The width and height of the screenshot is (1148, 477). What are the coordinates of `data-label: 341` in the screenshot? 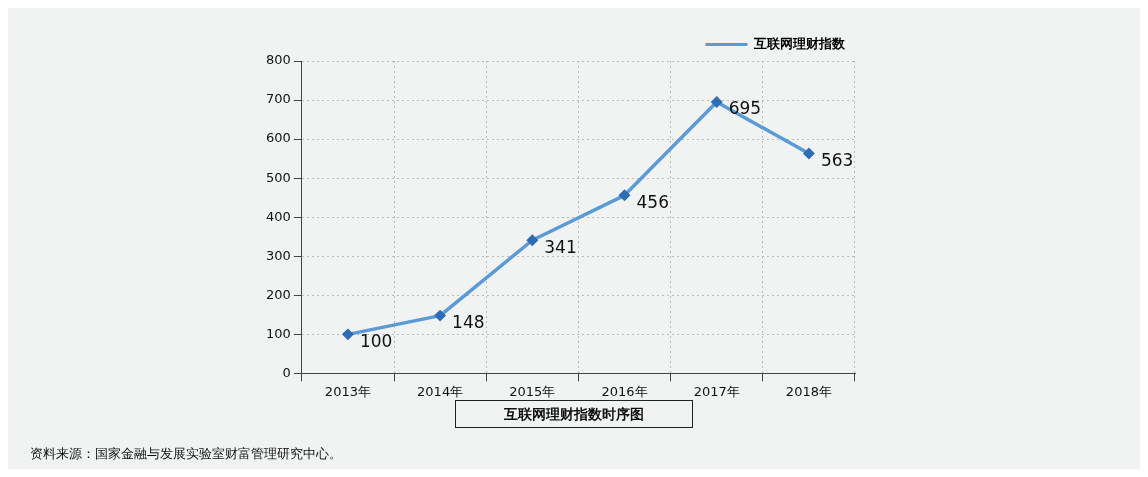 It's located at (560, 246).